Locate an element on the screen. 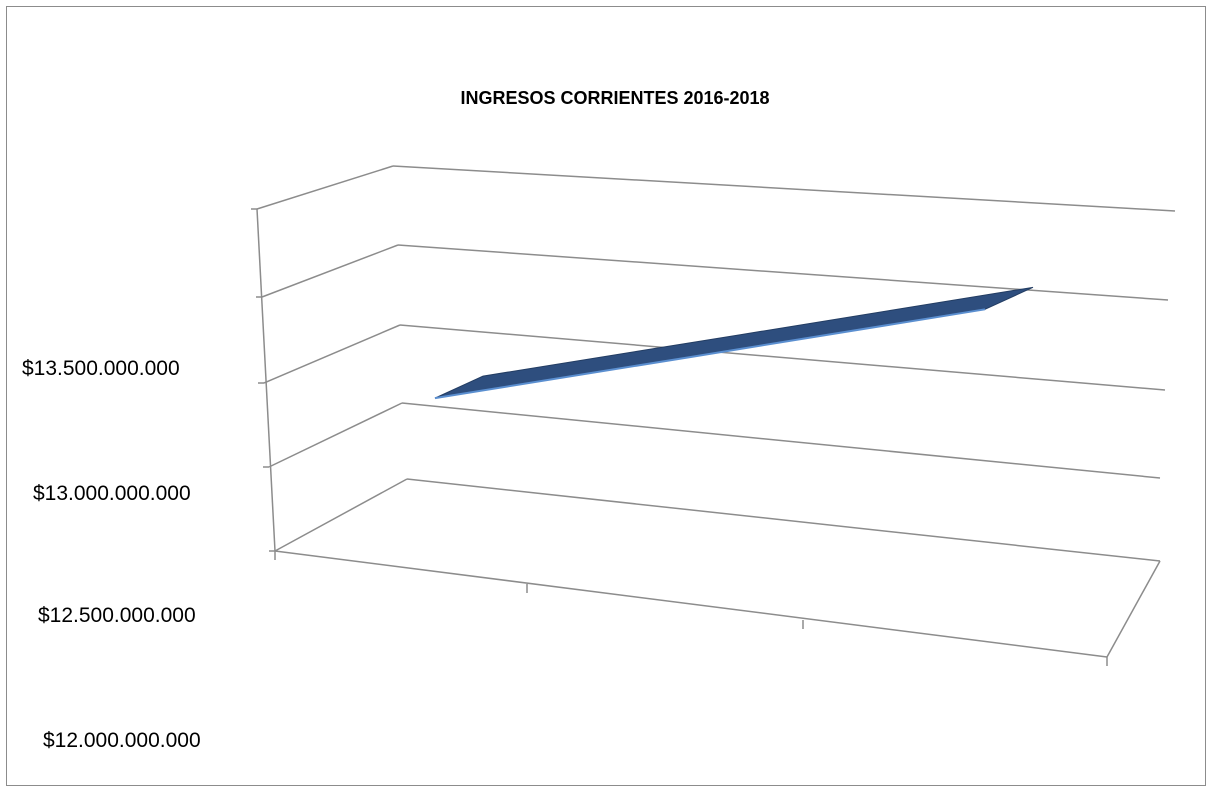  floor-left-edge is located at coordinates (341, 515).